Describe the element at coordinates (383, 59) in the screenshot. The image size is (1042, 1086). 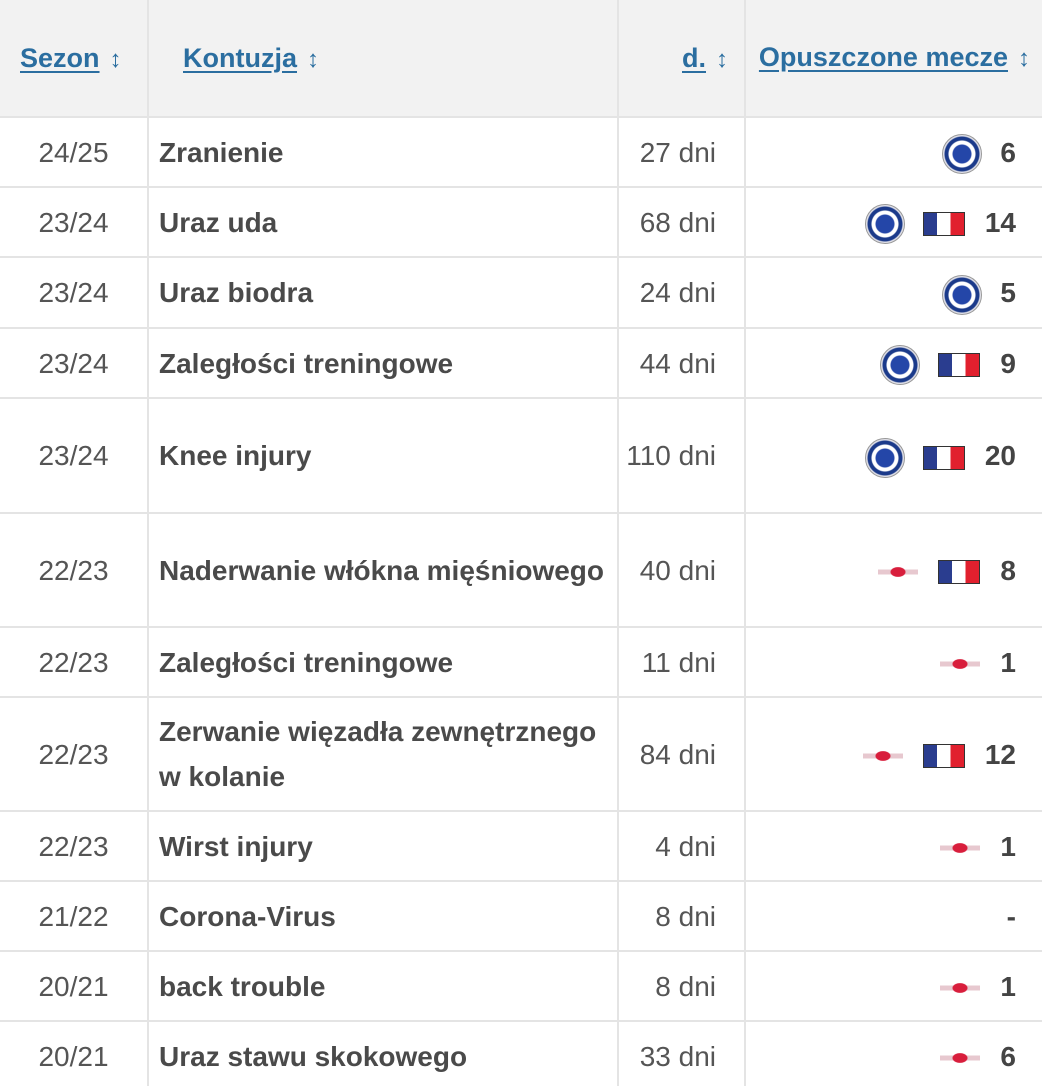
I see `header-cell: Kontuzja ↕` at that location.